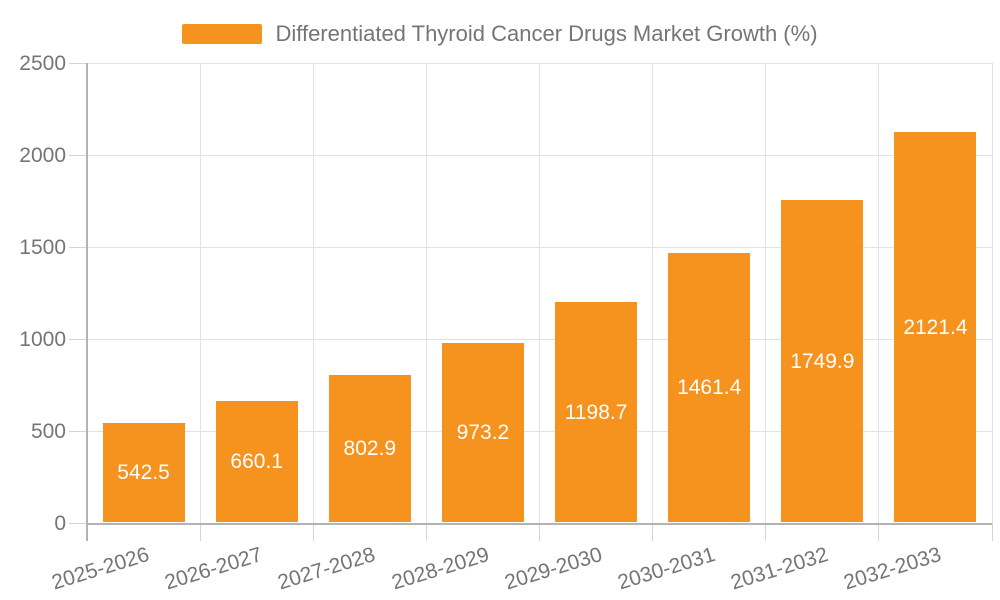  Describe the element at coordinates (60, 523) in the screenshot. I see `y-tick-label: 0` at that location.